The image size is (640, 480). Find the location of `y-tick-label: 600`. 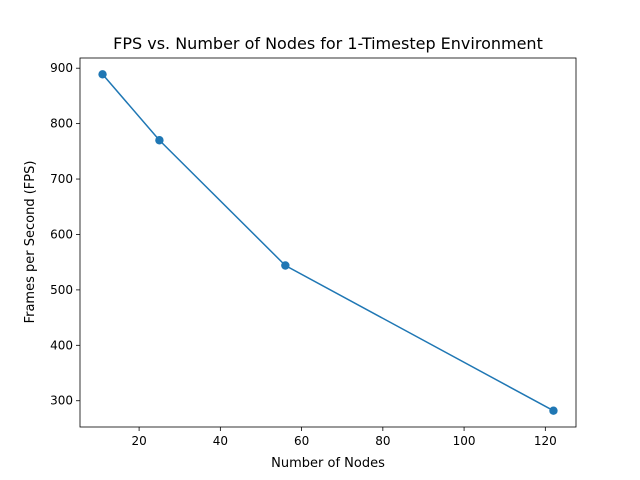

y-tick-label: 600 is located at coordinates (61, 234).